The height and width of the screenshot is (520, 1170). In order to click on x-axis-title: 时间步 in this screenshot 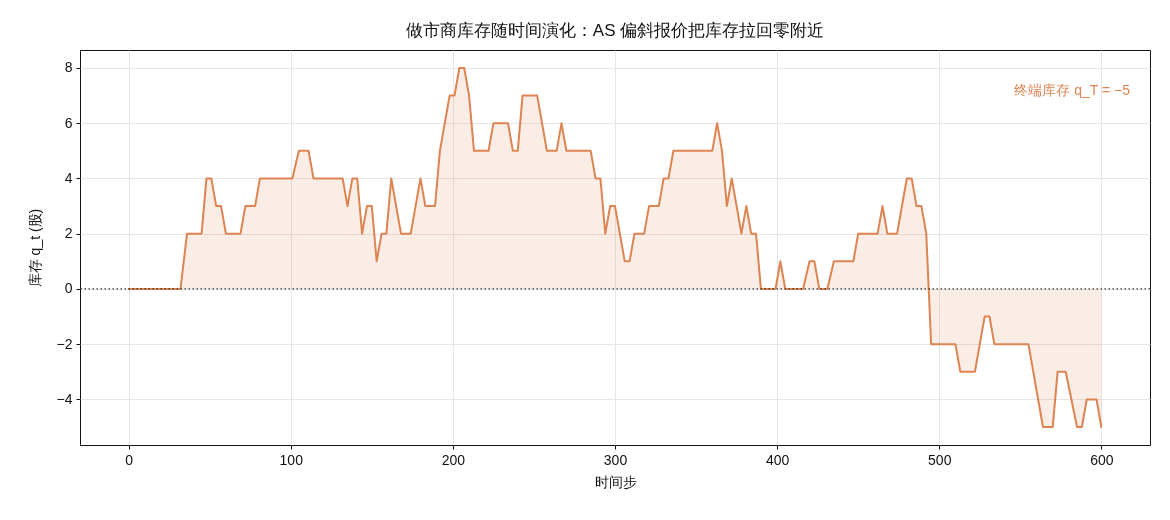, I will do `click(615, 481)`.